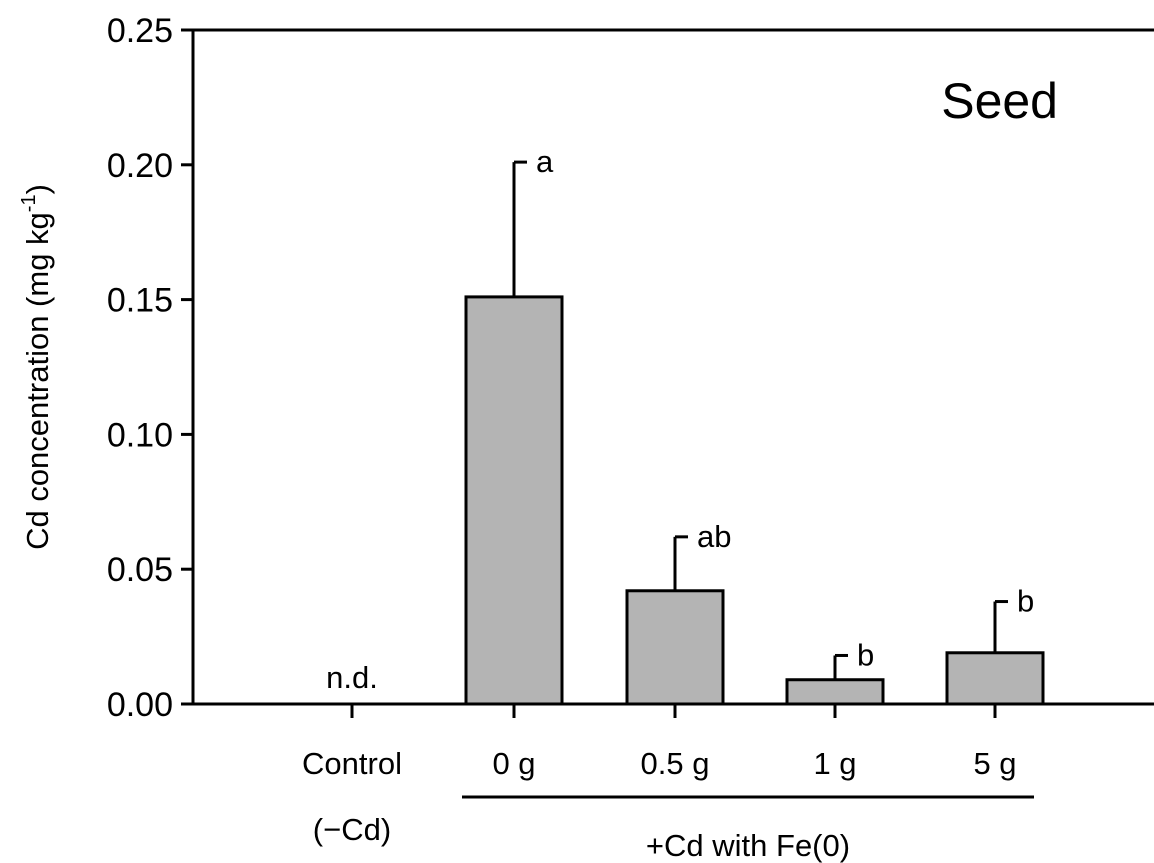 Image resolution: width=1154 pixels, height=863 pixels. I want to click on y-axis-title-superscript: -1, so click(29, 203).